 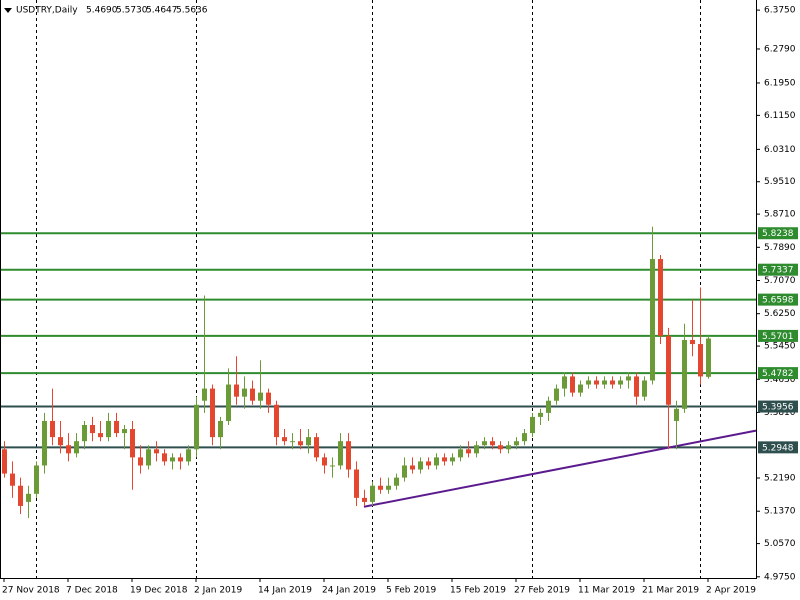 What do you see at coordinates (780, 215) in the screenshot?
I see `y-tick-label: 5.8710` at bounding box center [780, 215].